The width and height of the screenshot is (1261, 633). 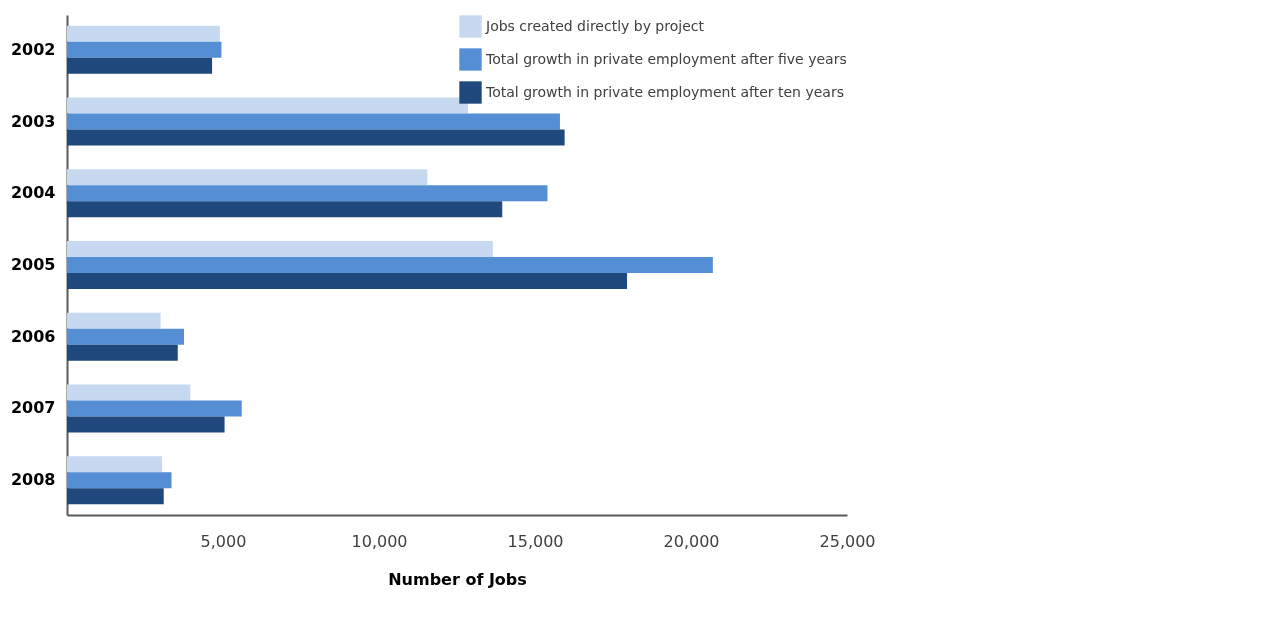 I want to click on y-tick-label: 2002, so click(x=33, y=49).